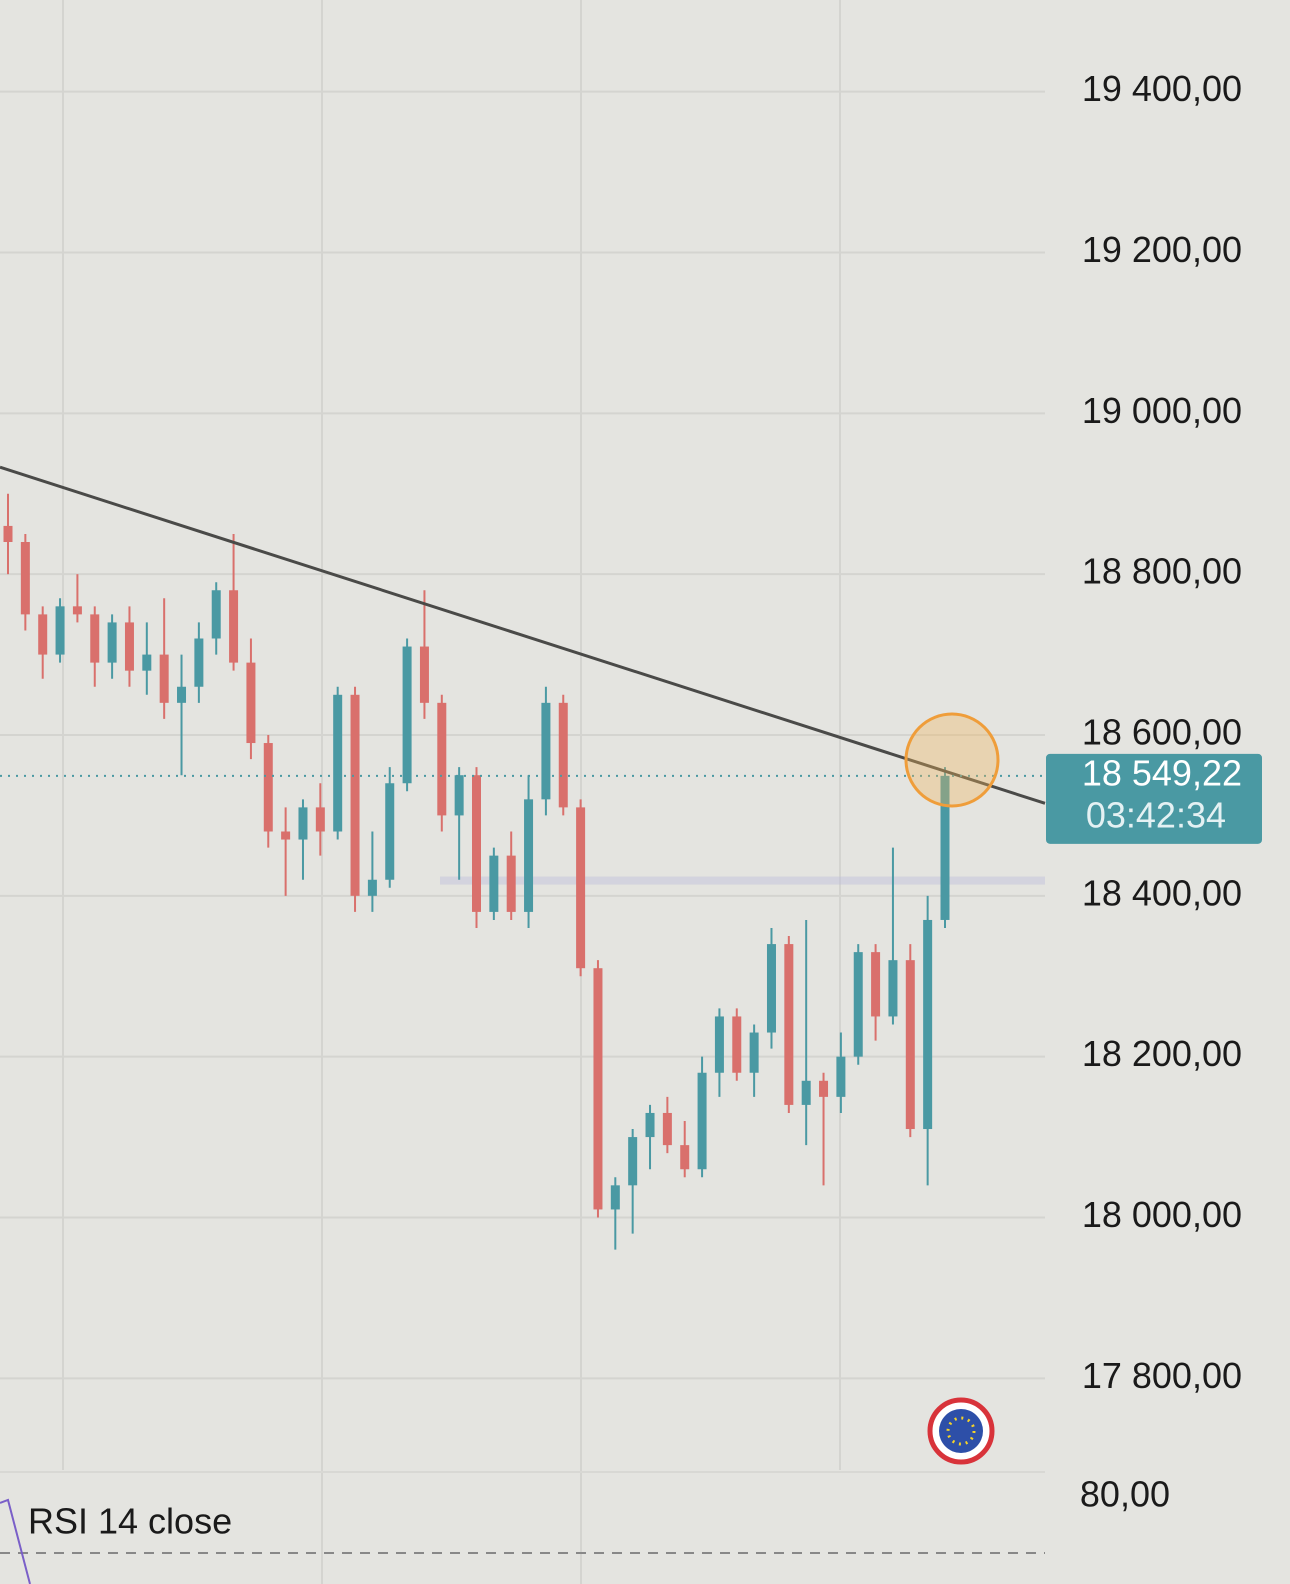 Image resolution: width=1290 pixels, height=1584 pixels. Describe the element at coordinates (1162, 1214) in the screenshot. I see `y-tick-label: 18 000,00` at that location.